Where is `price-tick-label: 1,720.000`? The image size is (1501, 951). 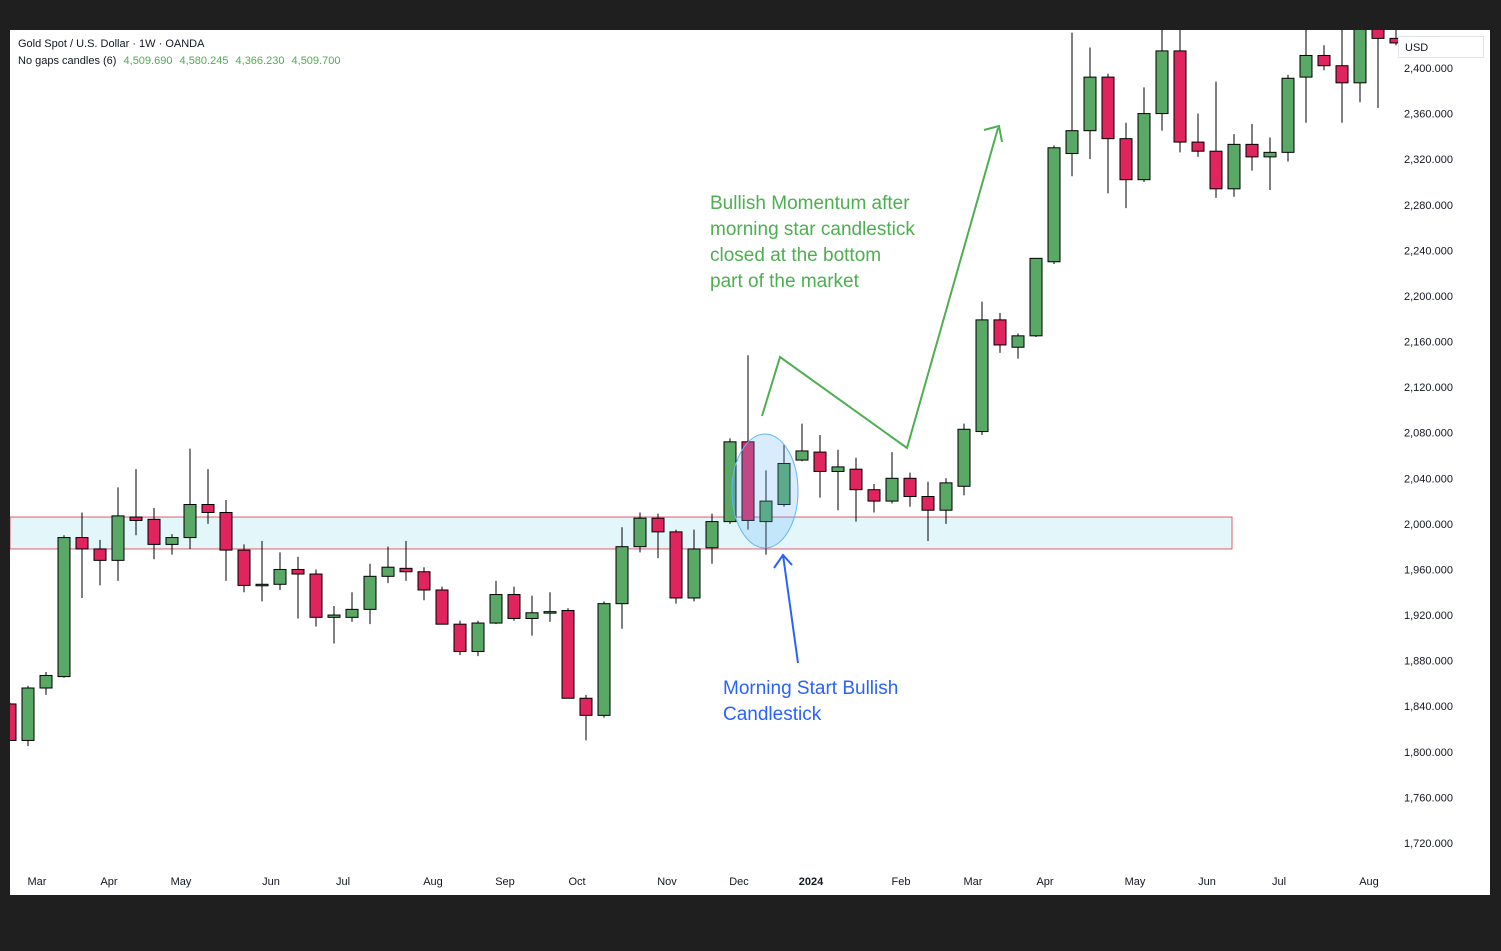 price-tick-label: 1,720.000 is located at coordinates (1428, 844).